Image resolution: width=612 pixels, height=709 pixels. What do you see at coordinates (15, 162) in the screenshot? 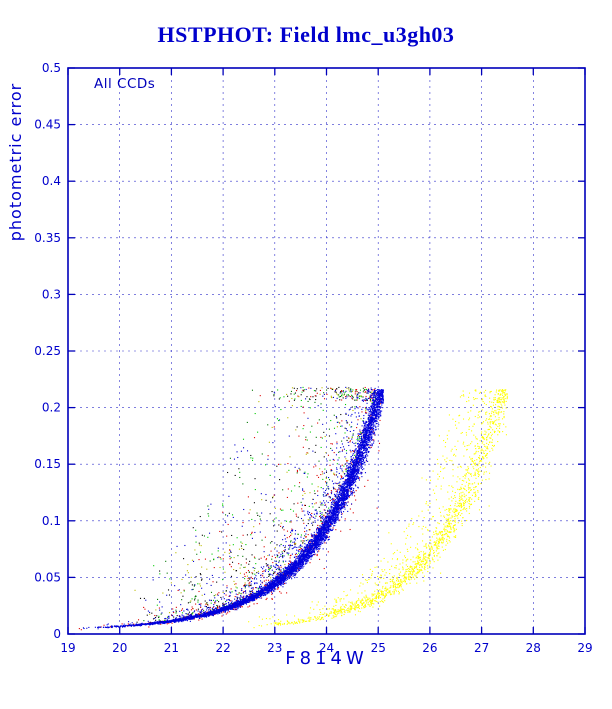
I see `y-axis-label: photometric error` at bounding box center [15, 162].